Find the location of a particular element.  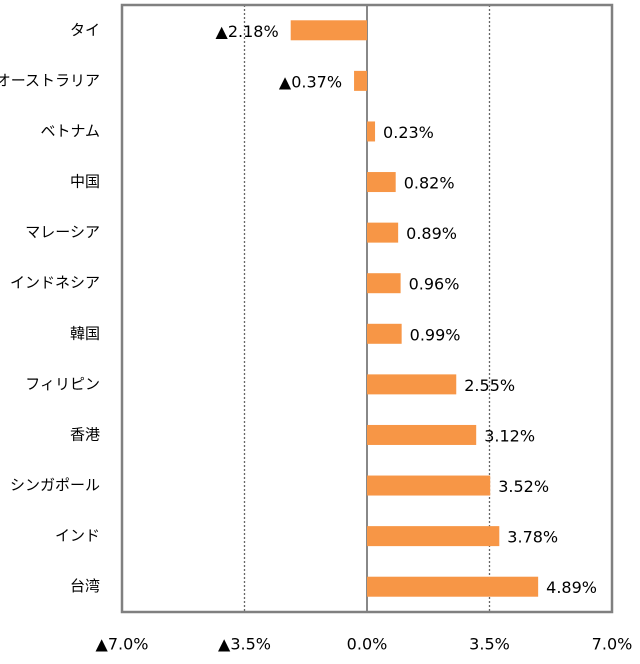

value-label: 3.78% is located at coordinates (532, 537).